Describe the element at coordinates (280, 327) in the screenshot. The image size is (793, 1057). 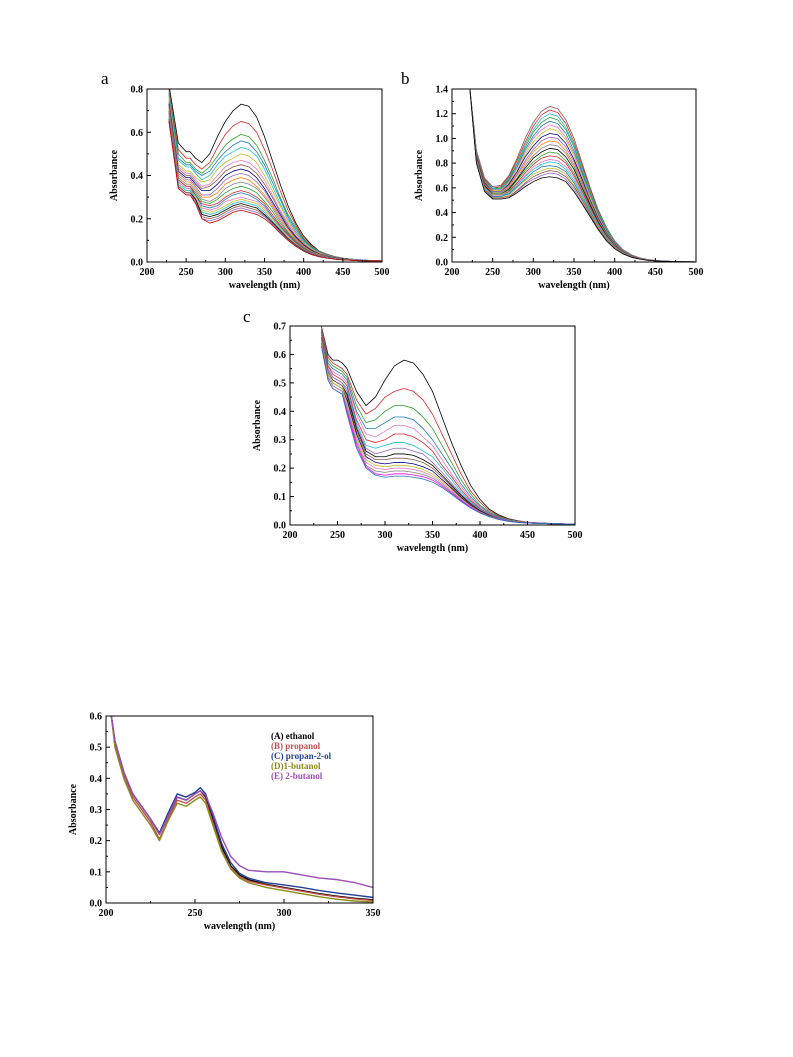
I see `y-tick-label: 0.7` at that location.